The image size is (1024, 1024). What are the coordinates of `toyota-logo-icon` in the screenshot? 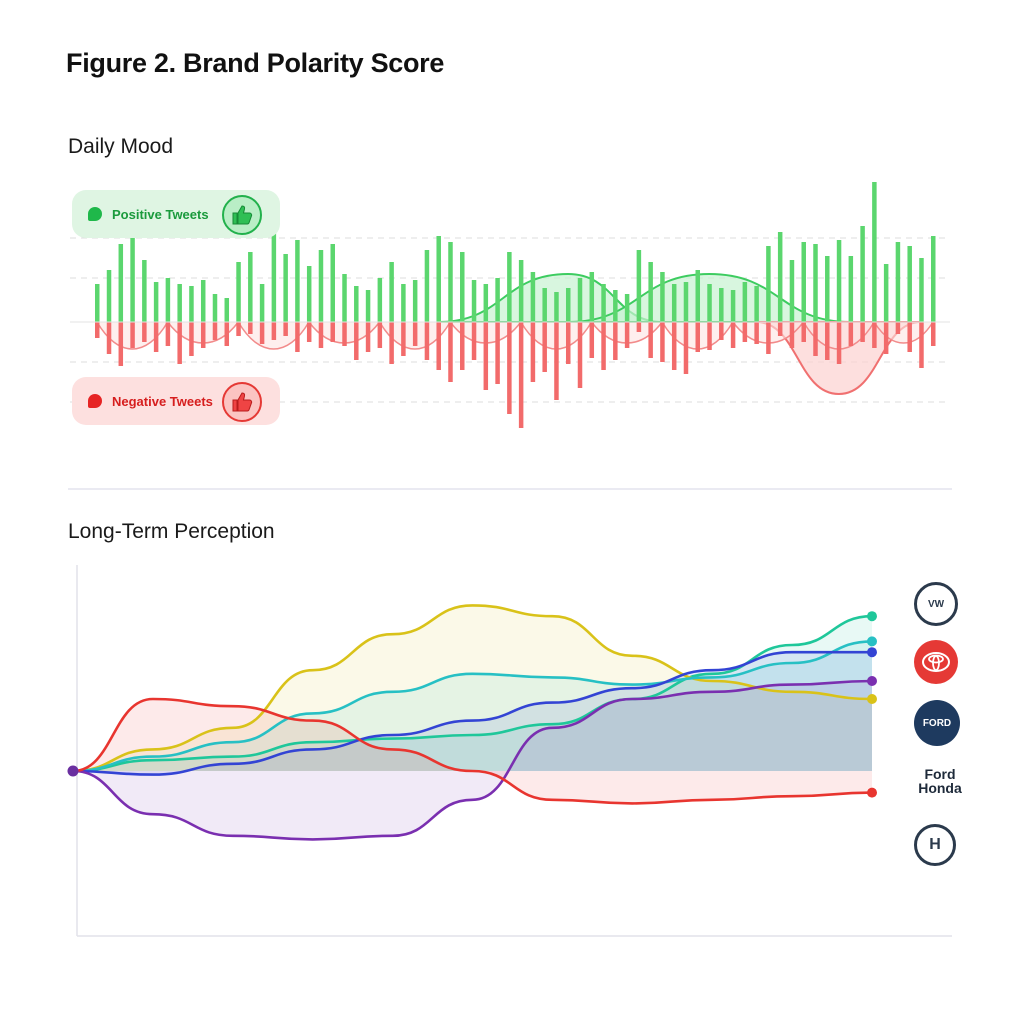 It's located at (936, 662).